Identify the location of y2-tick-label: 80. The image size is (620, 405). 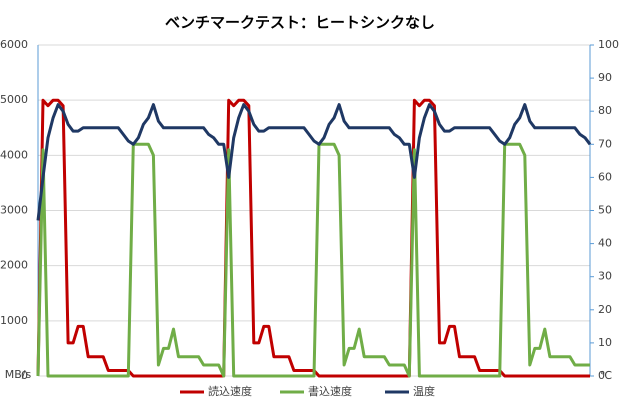
(605, 110).